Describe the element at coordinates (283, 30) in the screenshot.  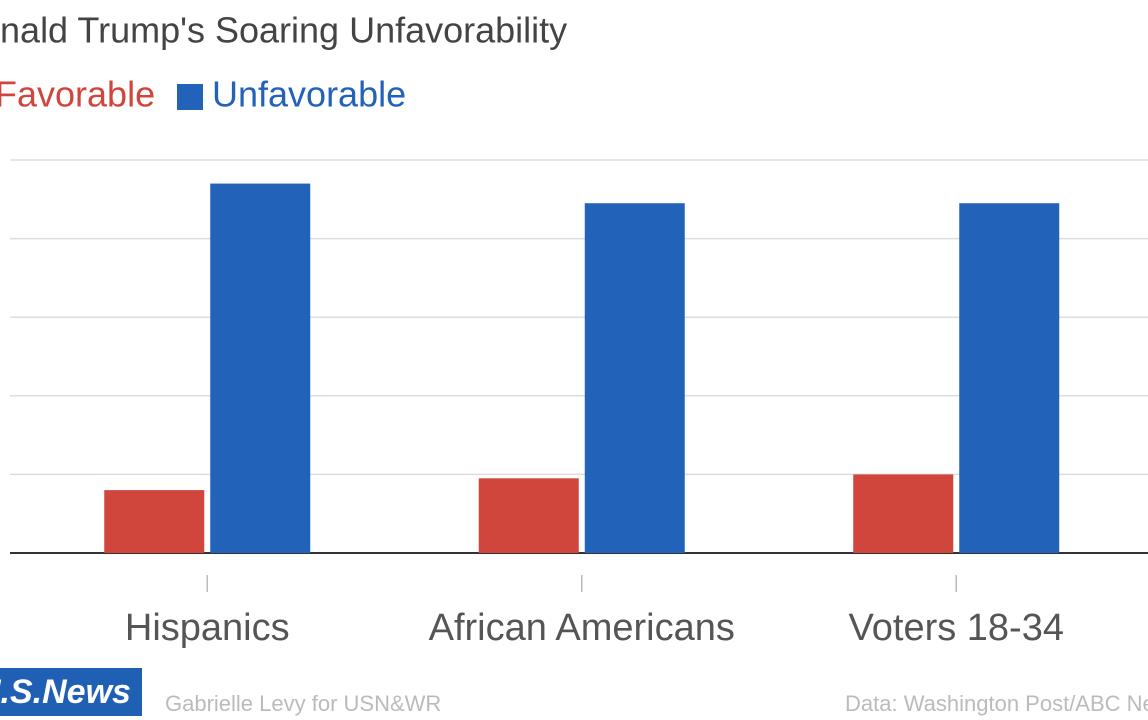
I see `chart-title: Donald Trump's Soaring Unfavorability` at that location.